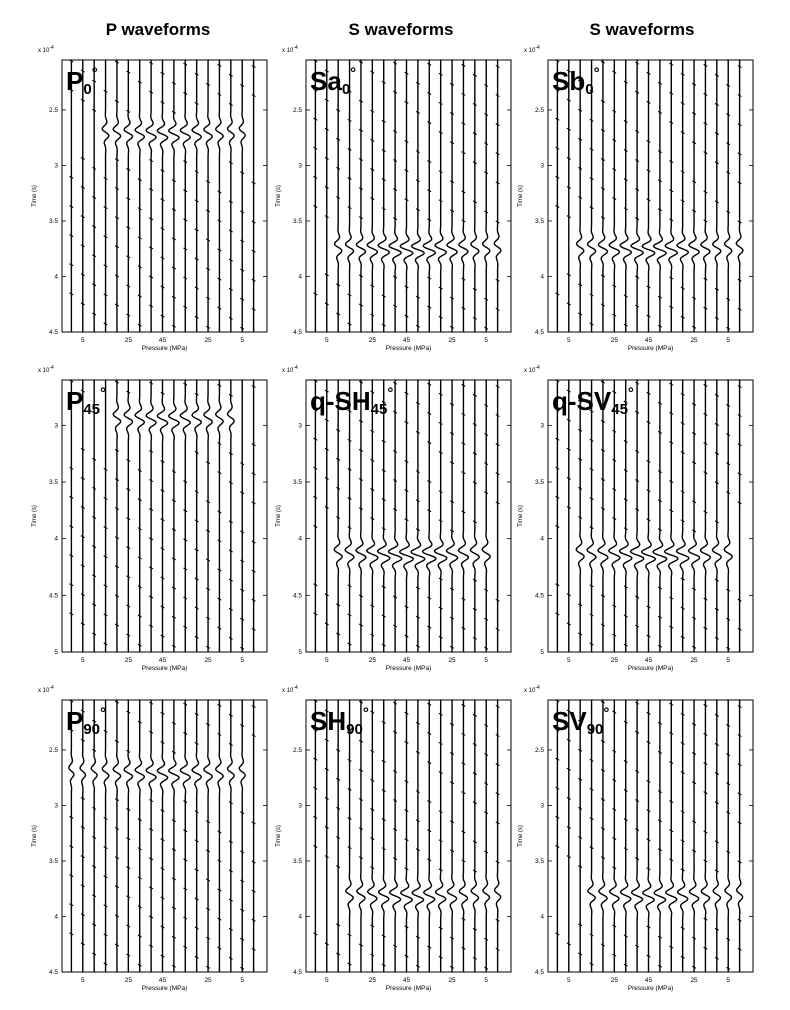  Describe the element at coordinates (351, 401) in the screenshot. I see `panel-label: q-SH45°` at that location.